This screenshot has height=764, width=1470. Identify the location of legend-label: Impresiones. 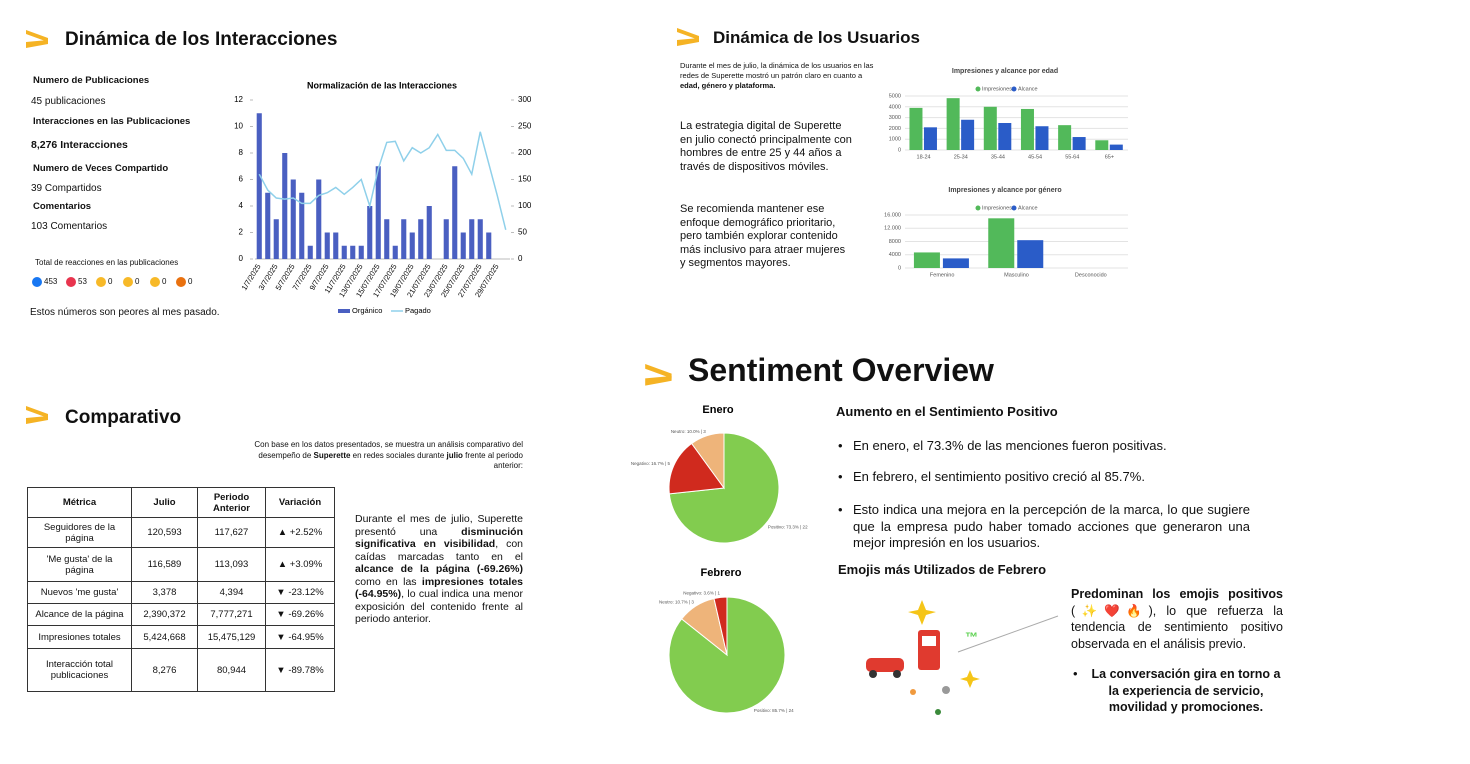
(997, 89).